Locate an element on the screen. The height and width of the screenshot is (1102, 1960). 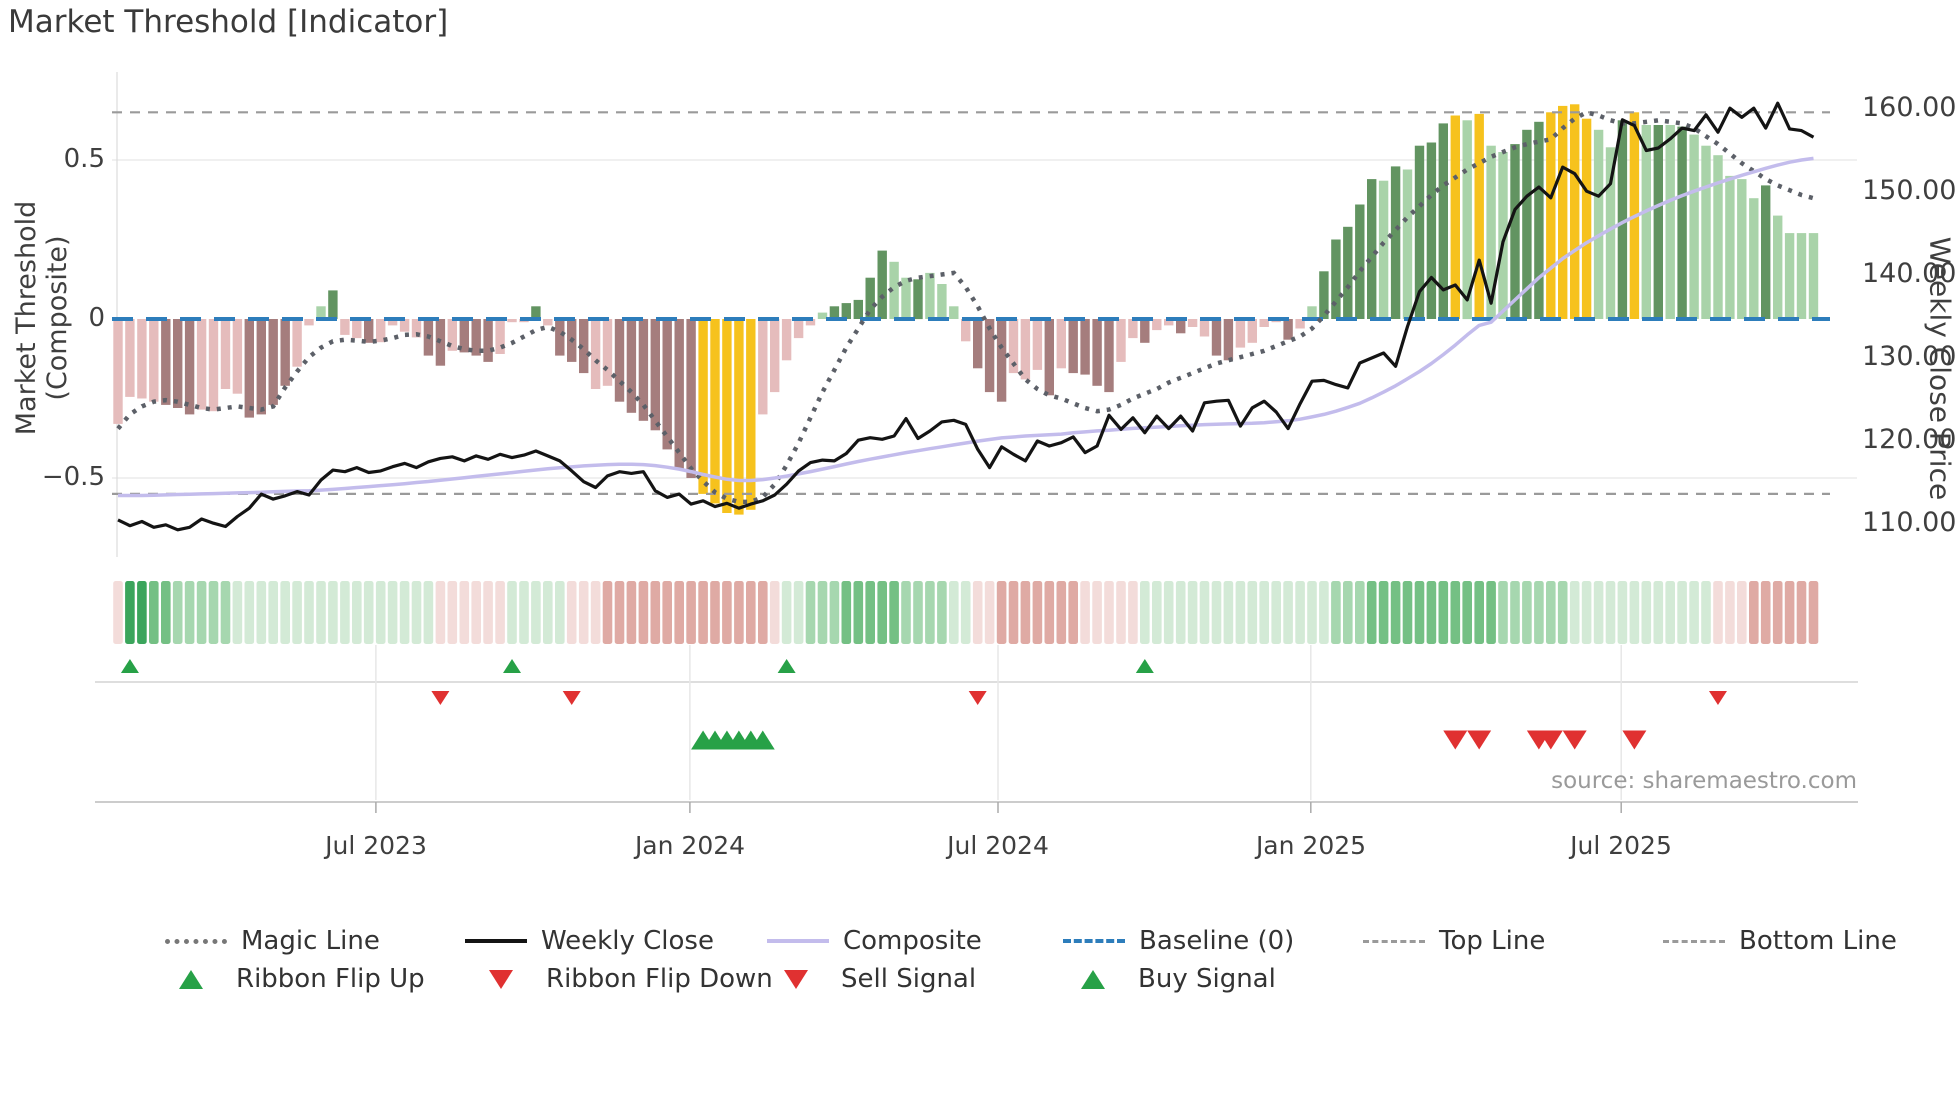
legend-label: Baseline (0) is located at coordinates (1217, 941).